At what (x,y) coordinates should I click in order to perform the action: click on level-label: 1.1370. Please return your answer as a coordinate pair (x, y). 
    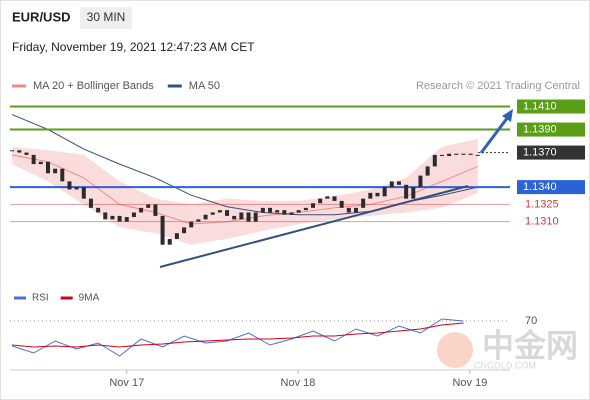
    Looking at the image, I should click on (540, 152).